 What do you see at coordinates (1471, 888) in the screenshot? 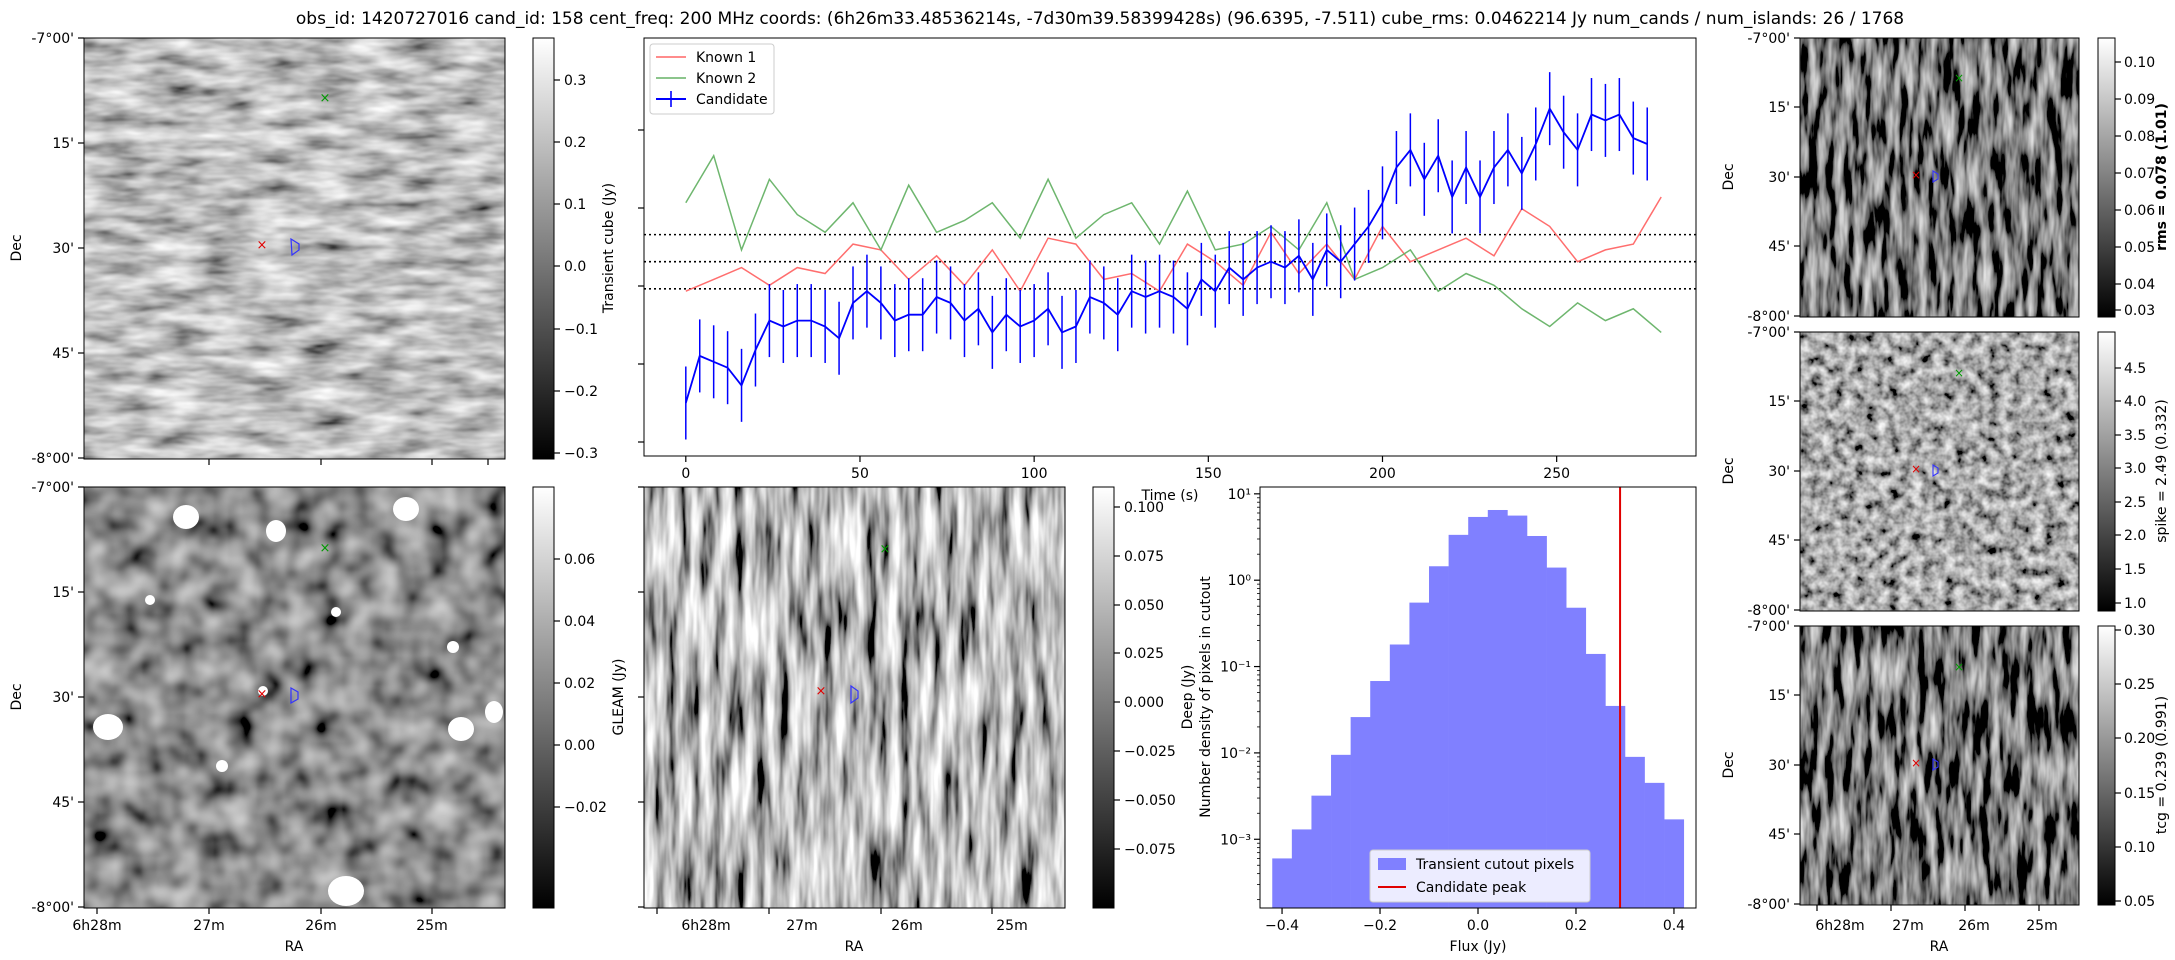
I see `legend-peak-label: Candidate peak` at bounding box center [1471, 888].